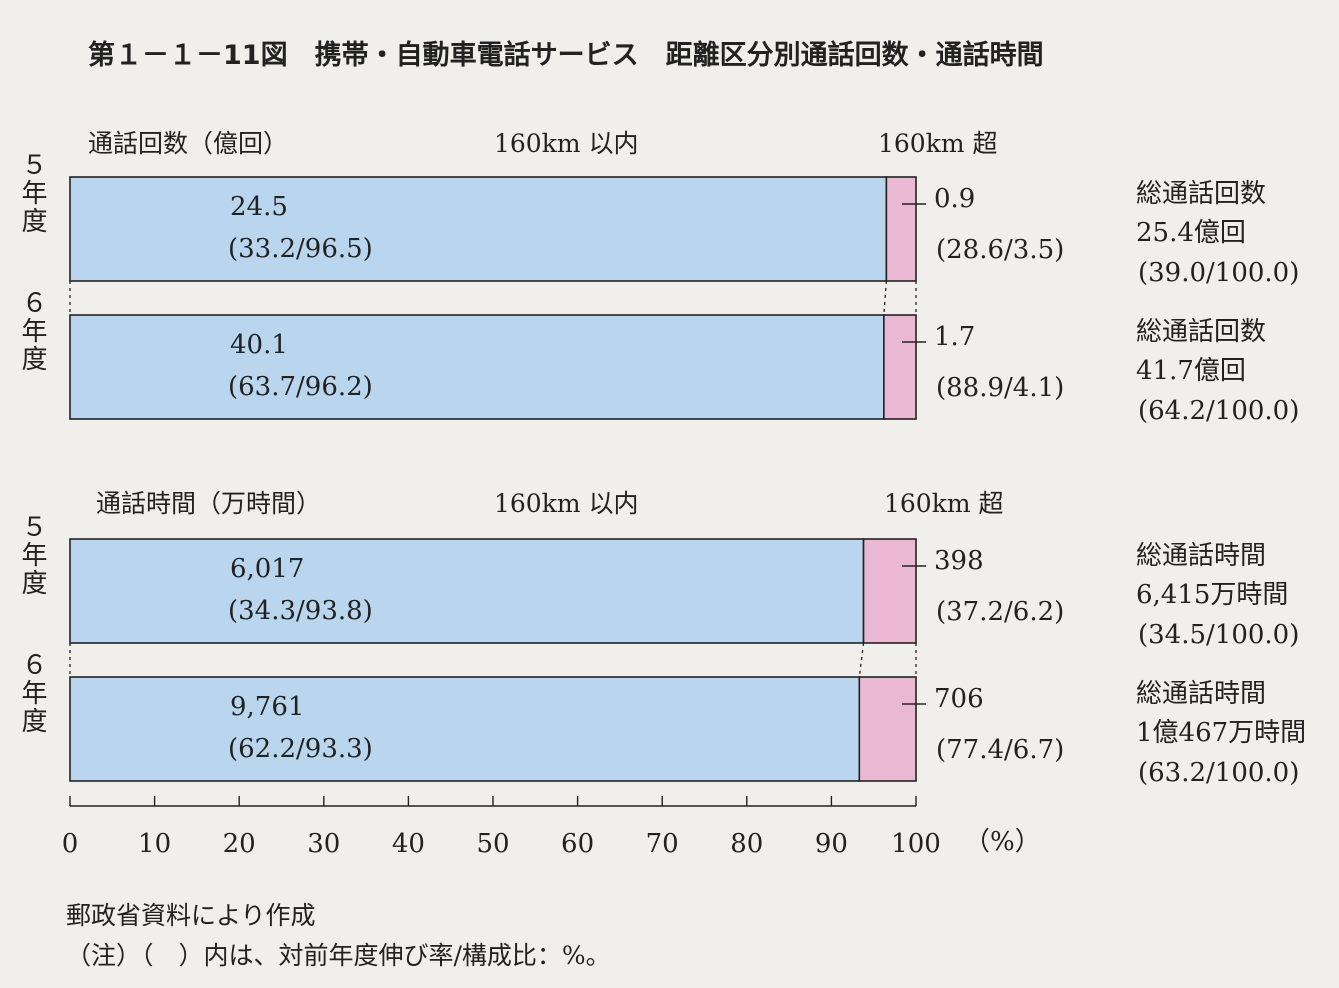 The image size is (1339, 988). What do you see at coordinates (300, 611) in the screenshot?
I see `bar-note-within: (34.3/93.8)` at bounding box center [300, 611].